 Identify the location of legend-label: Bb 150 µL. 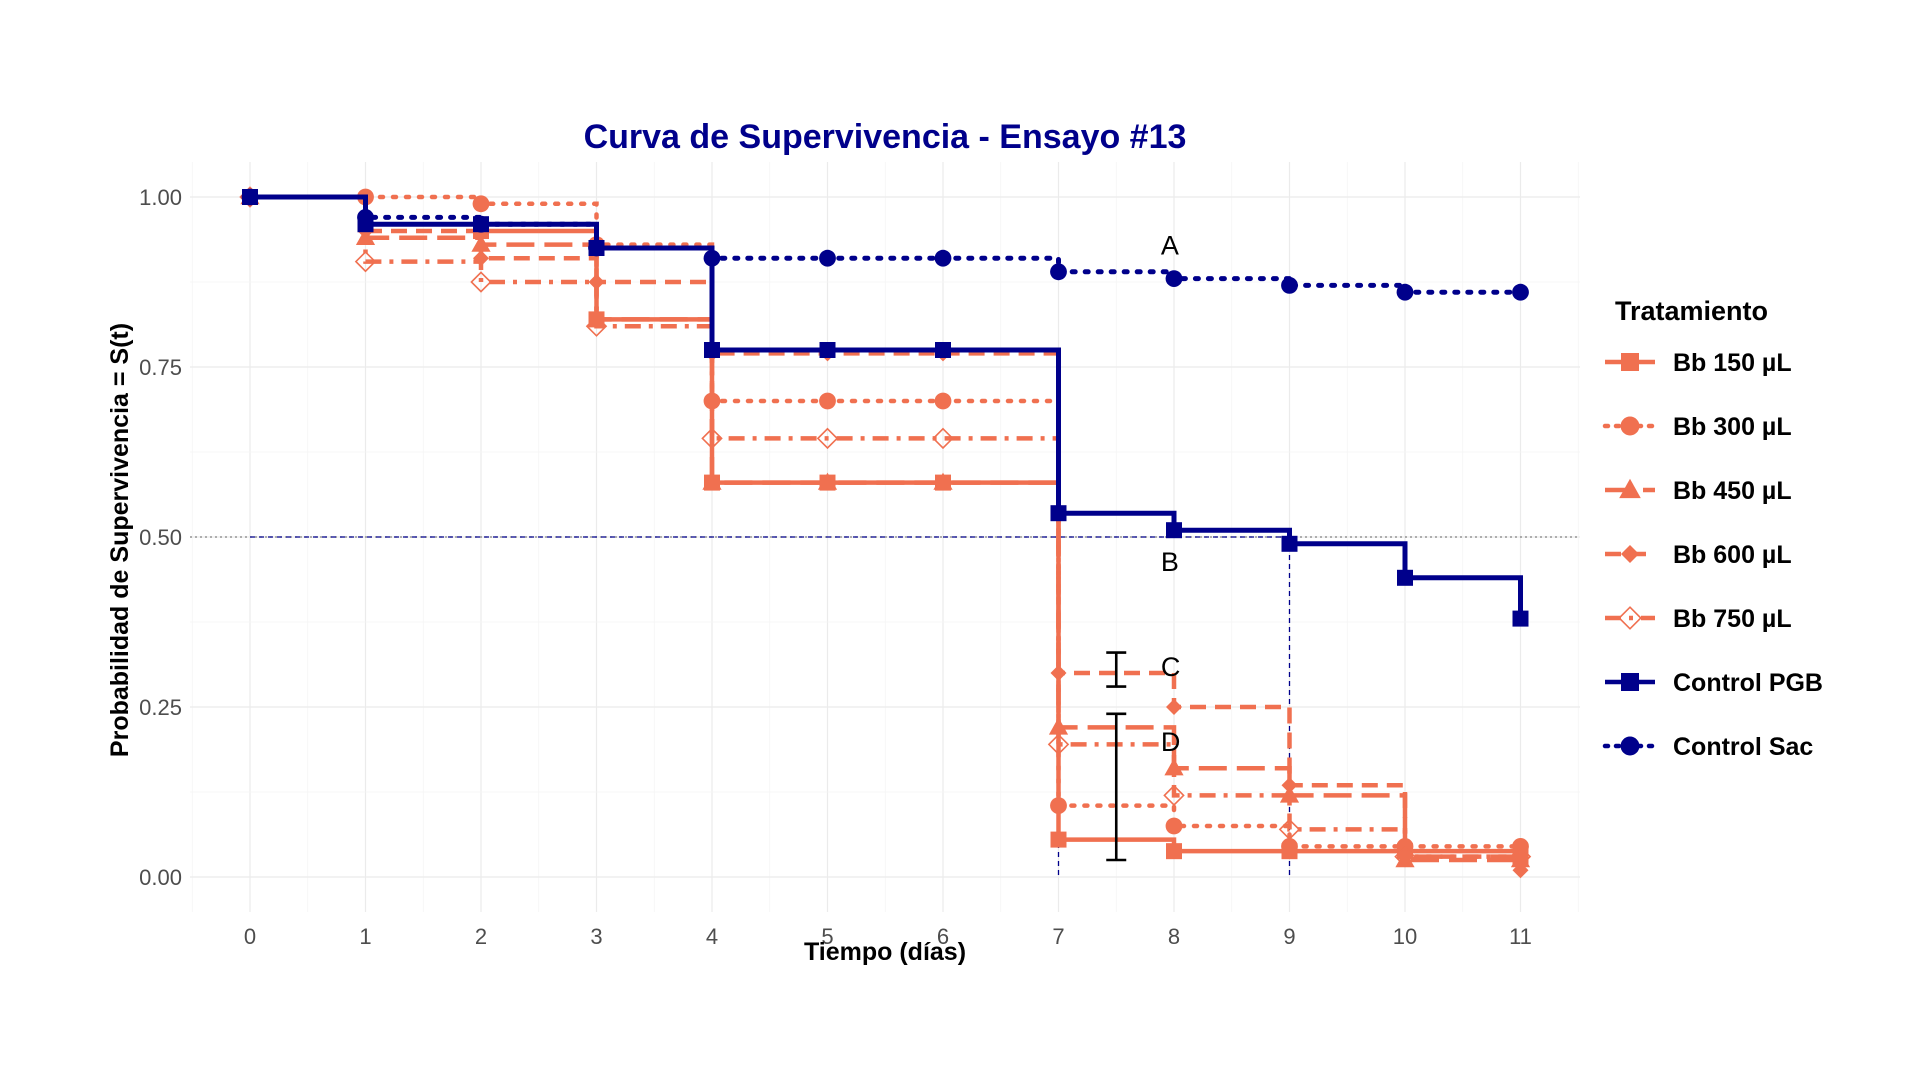
(1732, 363).